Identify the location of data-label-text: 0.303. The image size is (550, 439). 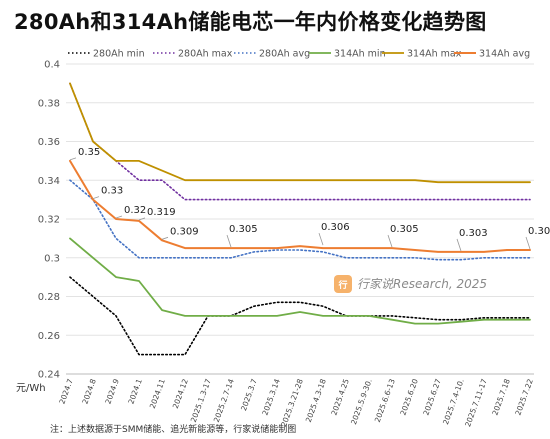
(473, 233).